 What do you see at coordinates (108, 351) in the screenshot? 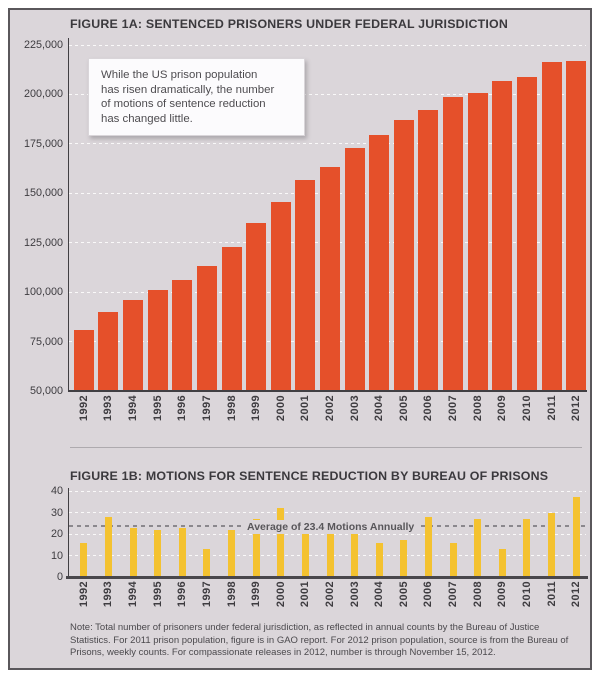
I see `figure-1a-bar-1993` at bounding box center [108, 351].